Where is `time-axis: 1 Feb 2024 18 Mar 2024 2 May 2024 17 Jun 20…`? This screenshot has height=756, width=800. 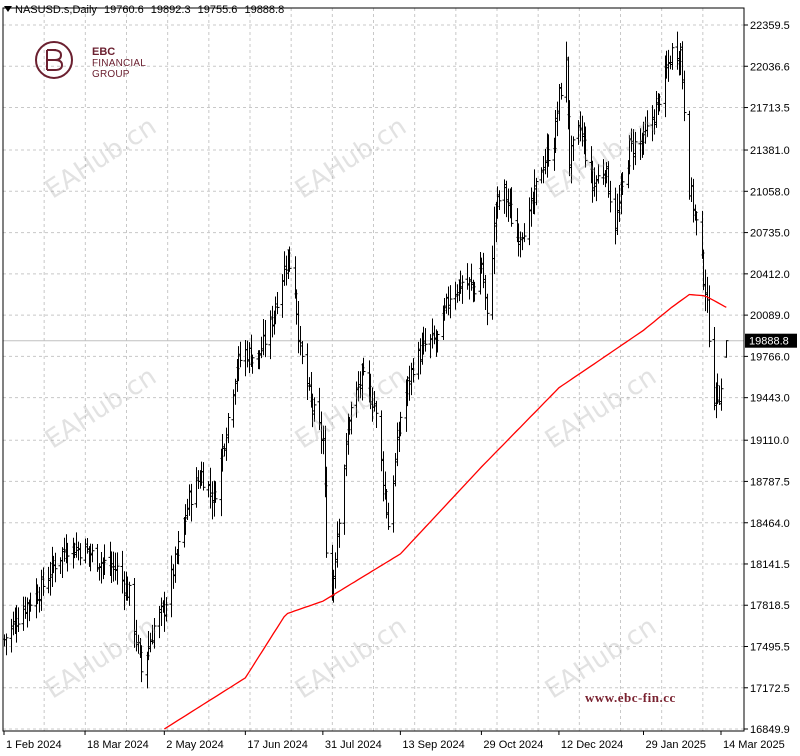 time-axis: 1 Feb 2024 18 Mar 2024 2 May 2024 17 Jun 20… is located at coordinates (394, 741).